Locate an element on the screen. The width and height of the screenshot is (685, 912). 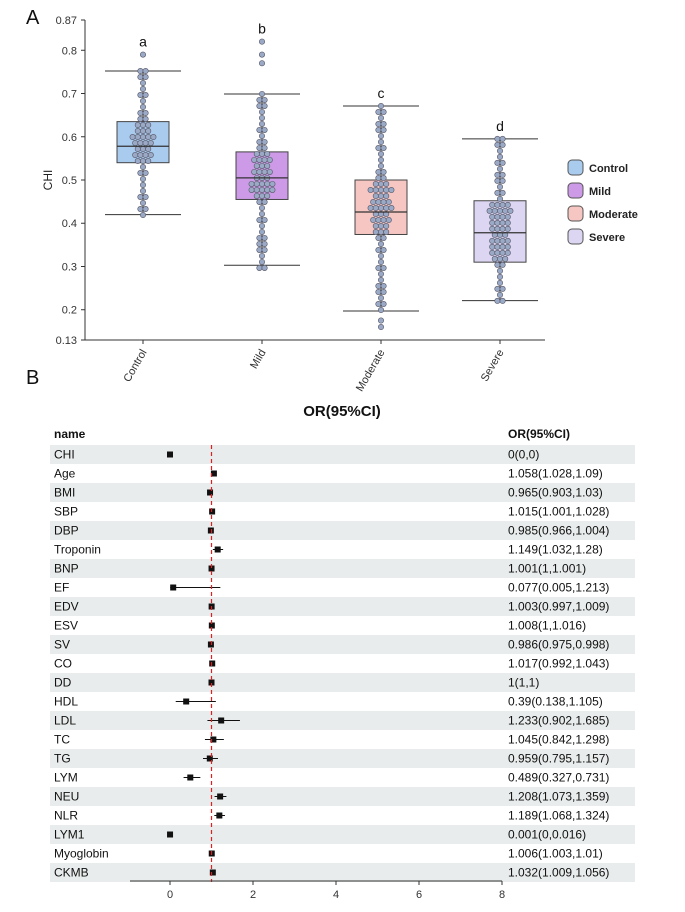
forest-row-ldl: LDL 1.233(0.902,1.685) is located at coordinates (342, 720).